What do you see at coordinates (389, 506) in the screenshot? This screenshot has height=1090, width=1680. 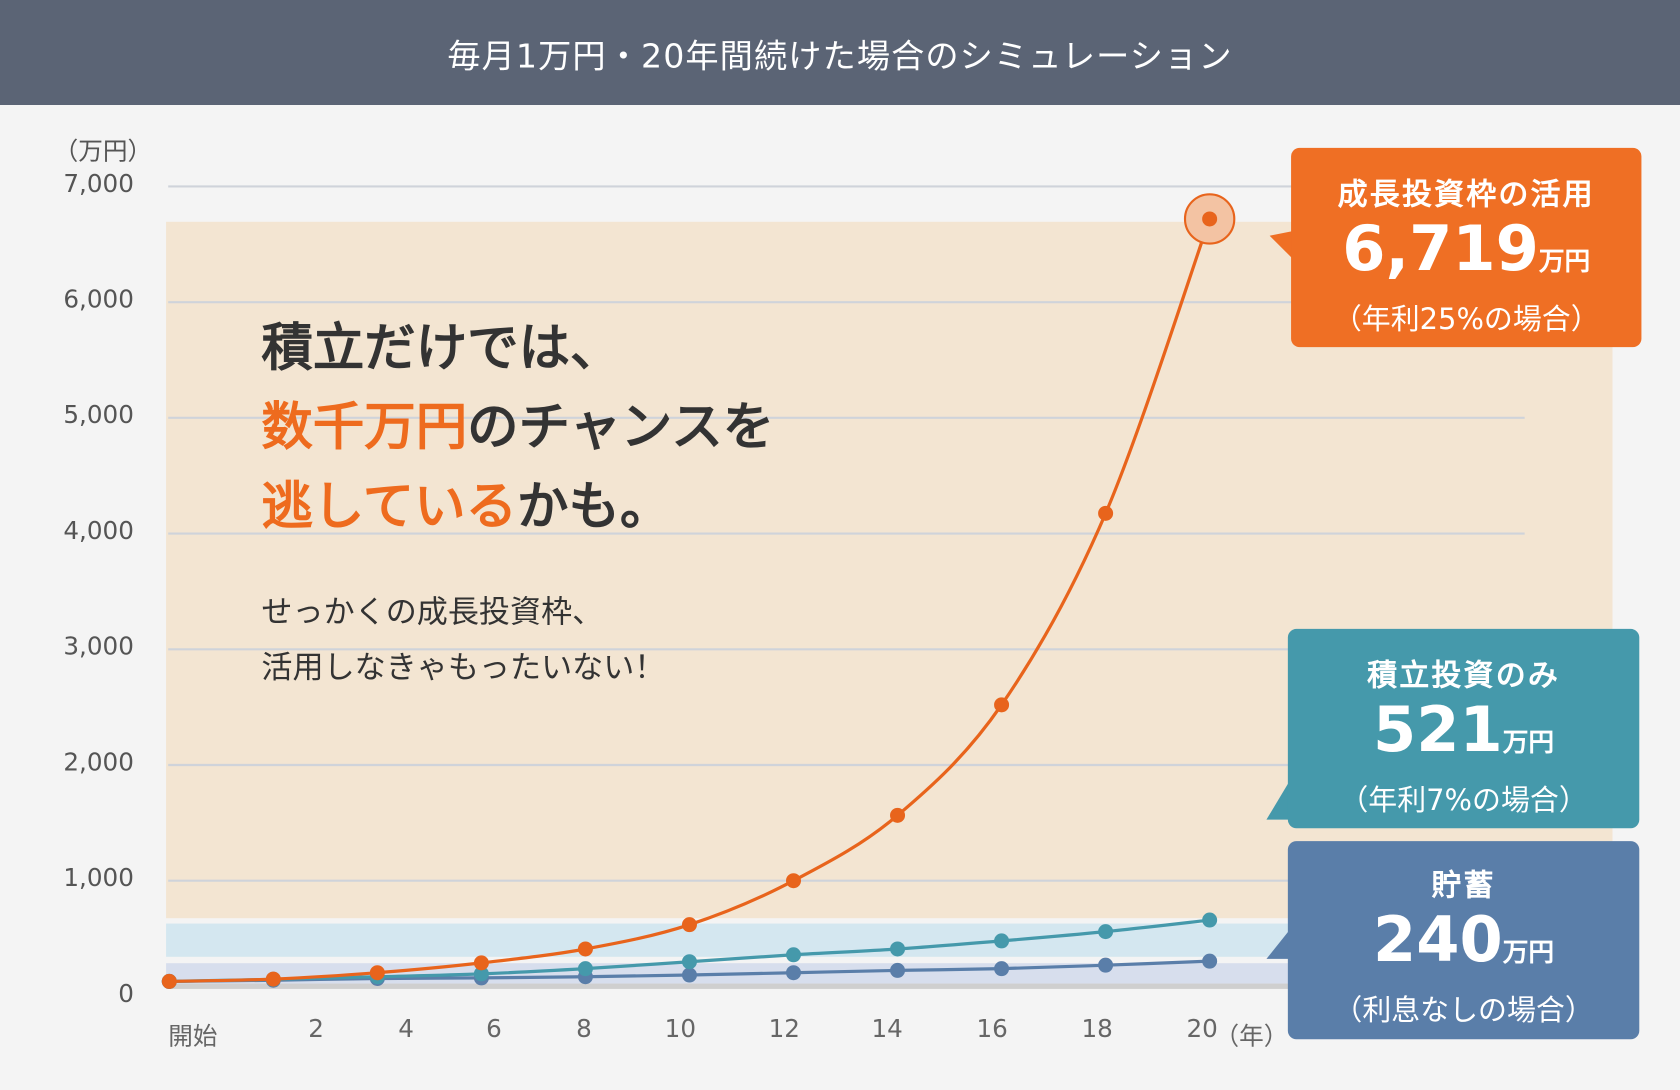 I see `headline-highlight-2: 逃している` at bounding box center [389, 506].